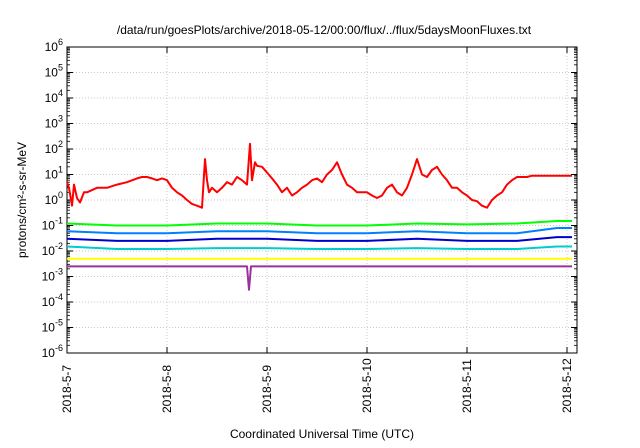  Describe the element at coordinates (54, 122) in the screenshot. I see `y-tick-label: 10³` at that location.